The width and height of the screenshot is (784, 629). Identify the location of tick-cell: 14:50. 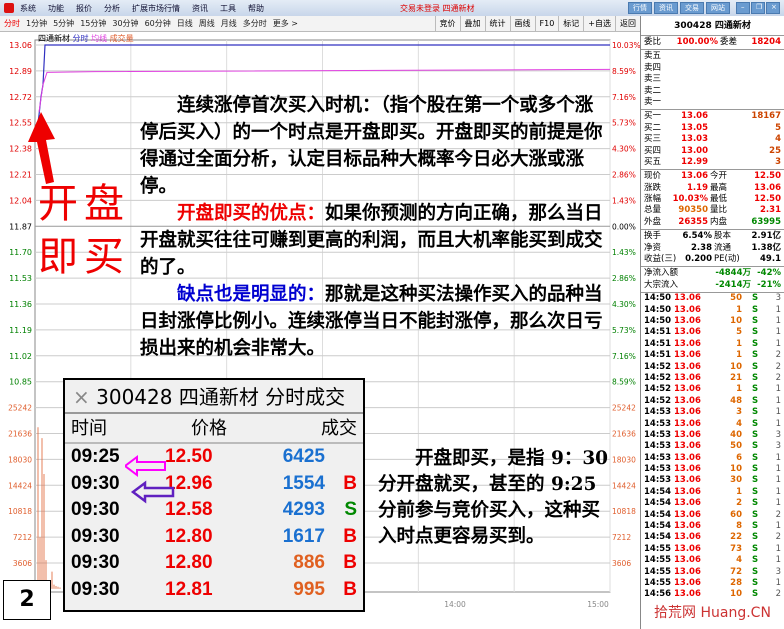
(658, 320).